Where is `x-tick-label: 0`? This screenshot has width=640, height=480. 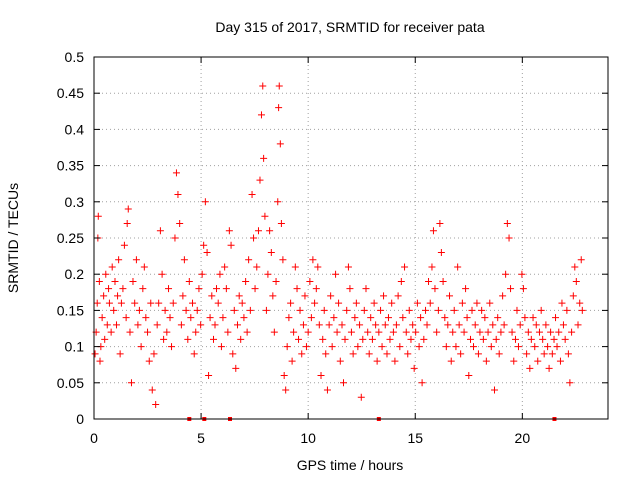
x-tick-label: 0 is located at coordinates (94, 438).